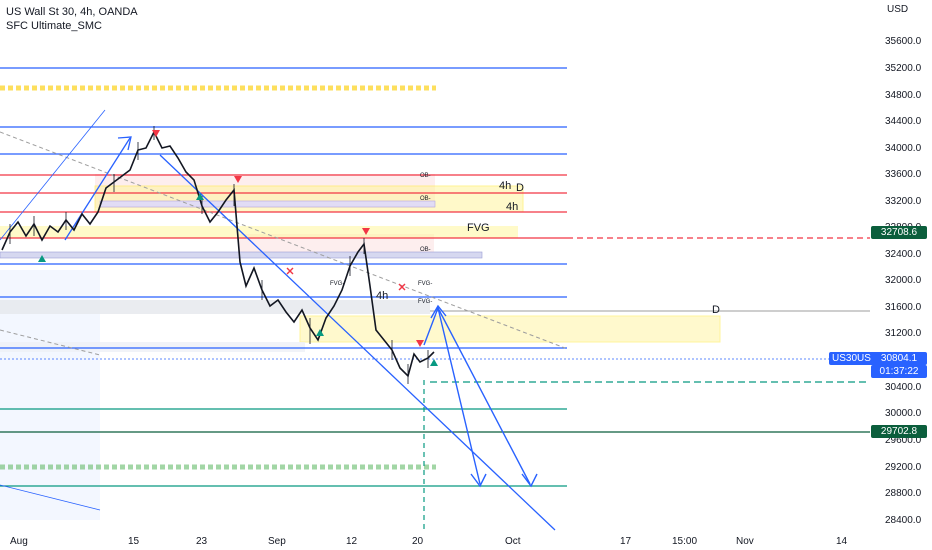  Describe the element at coordinates (352, 541) in the screenshot. I see `time-axis-tick: 12` at that location.